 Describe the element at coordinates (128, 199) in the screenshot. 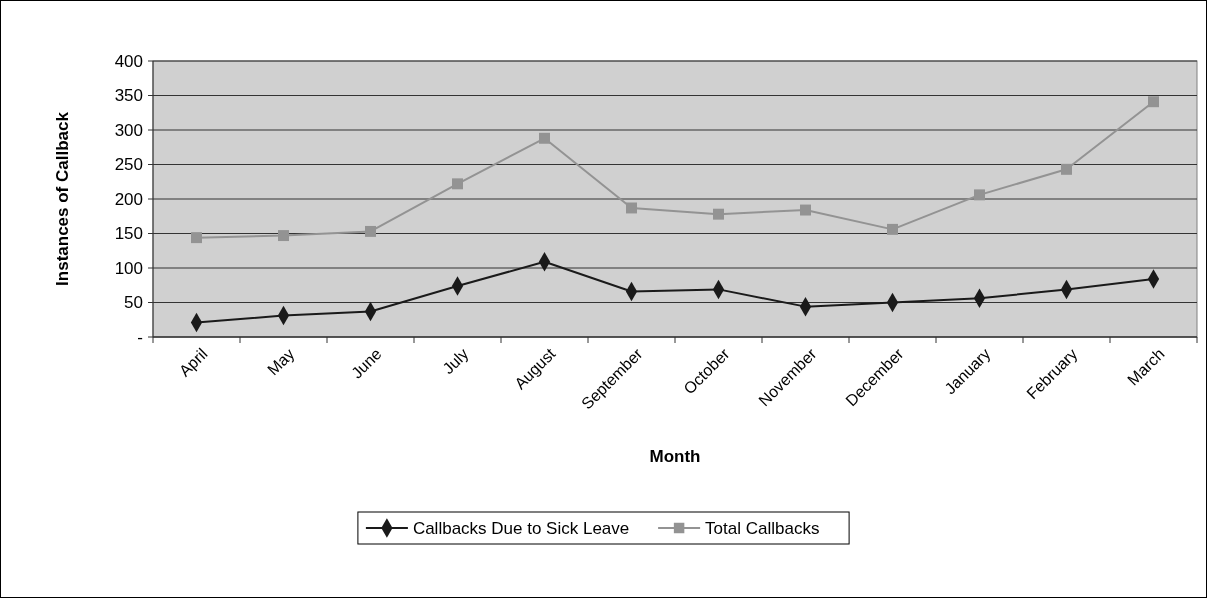

I see `y-tick-label: 200` at that location.